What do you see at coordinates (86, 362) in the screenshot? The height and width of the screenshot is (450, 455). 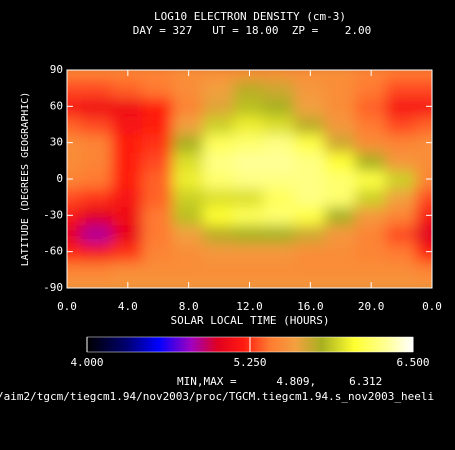 I see `colorbar-tick-label: 4.000` at bounding box center [86, 362].